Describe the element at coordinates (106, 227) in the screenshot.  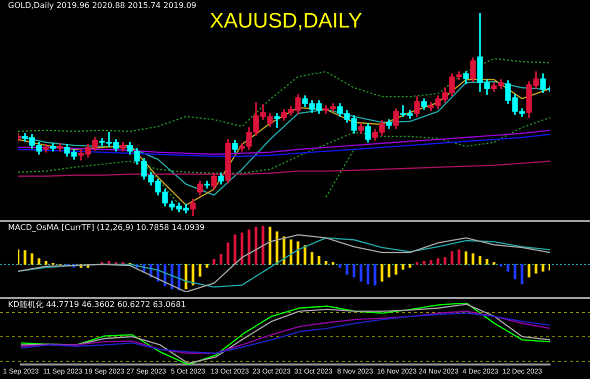
I see `annotation: MACD_OsMA [CurrTF] (12,26,9) 10.7858 14.0939` at that location.